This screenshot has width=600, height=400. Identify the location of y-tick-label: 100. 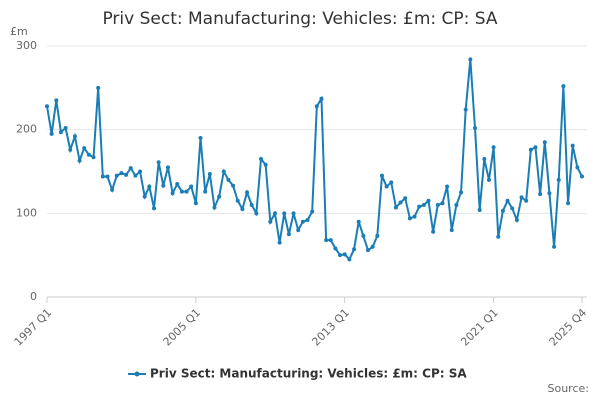
(26, 212).